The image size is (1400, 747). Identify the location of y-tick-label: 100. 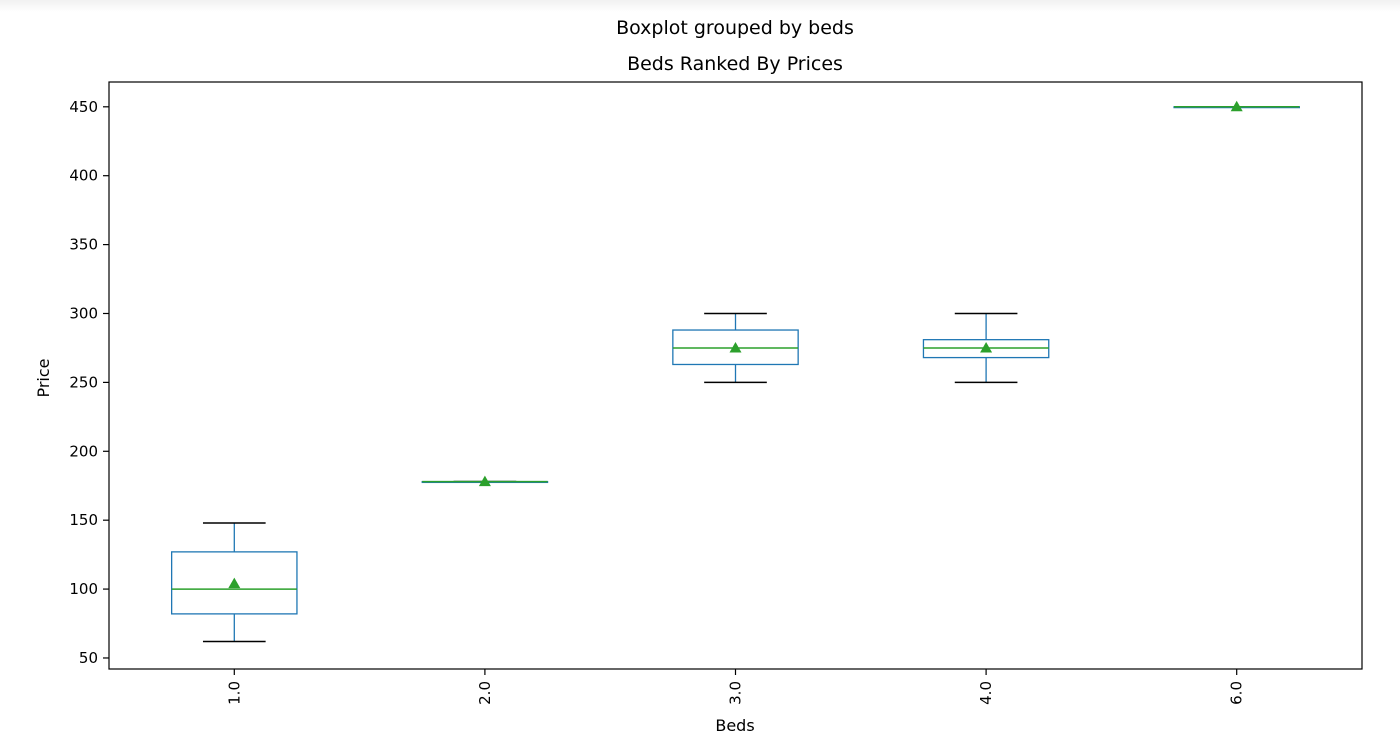
(83, 589).